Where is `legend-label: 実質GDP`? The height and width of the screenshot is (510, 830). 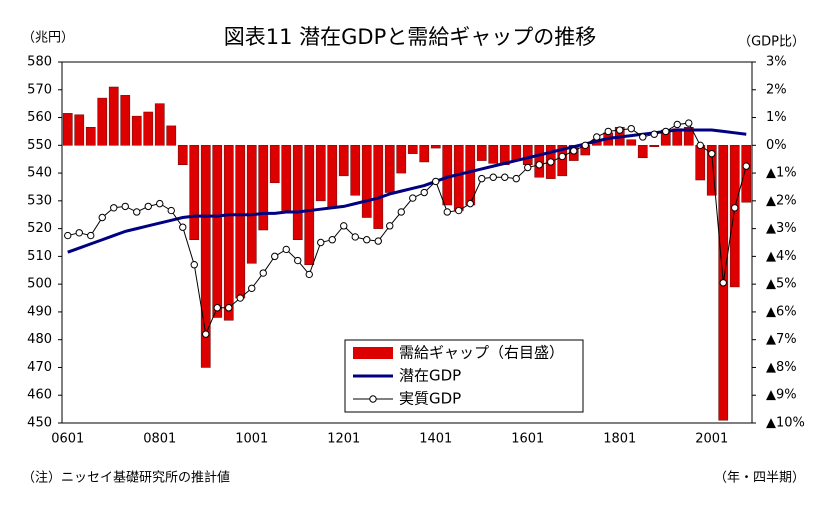
legend-label: 実質GDP is located at coordinates (430, 399).